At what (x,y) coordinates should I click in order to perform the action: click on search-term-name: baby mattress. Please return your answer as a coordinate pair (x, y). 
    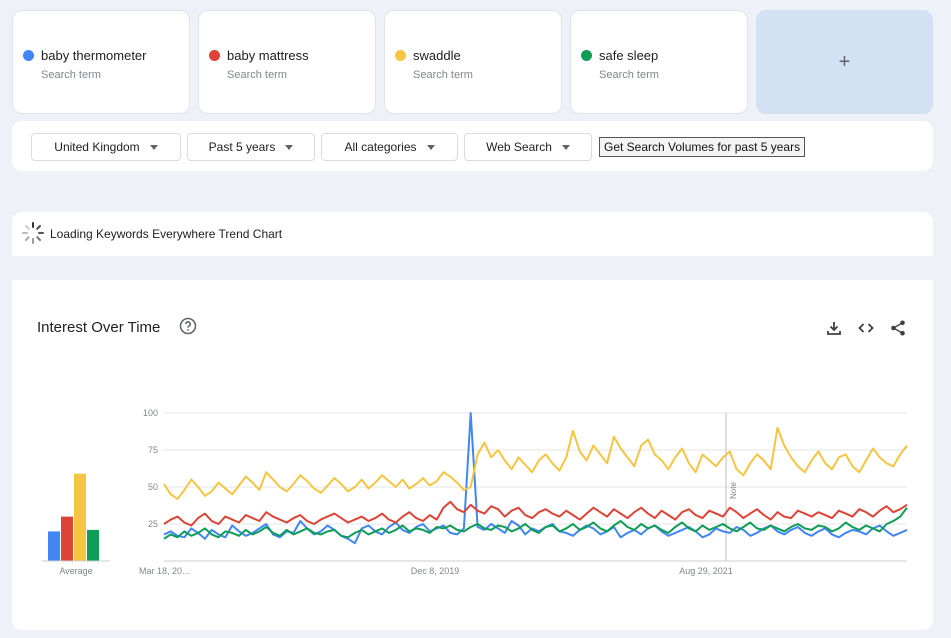
    Looking at the image, I should click on (268, 55).